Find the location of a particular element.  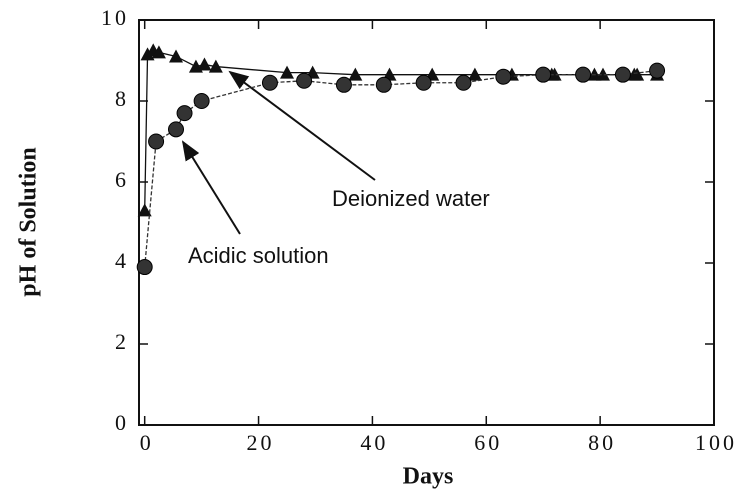

x-axis-title: Days is located at coordinates (428, 477).